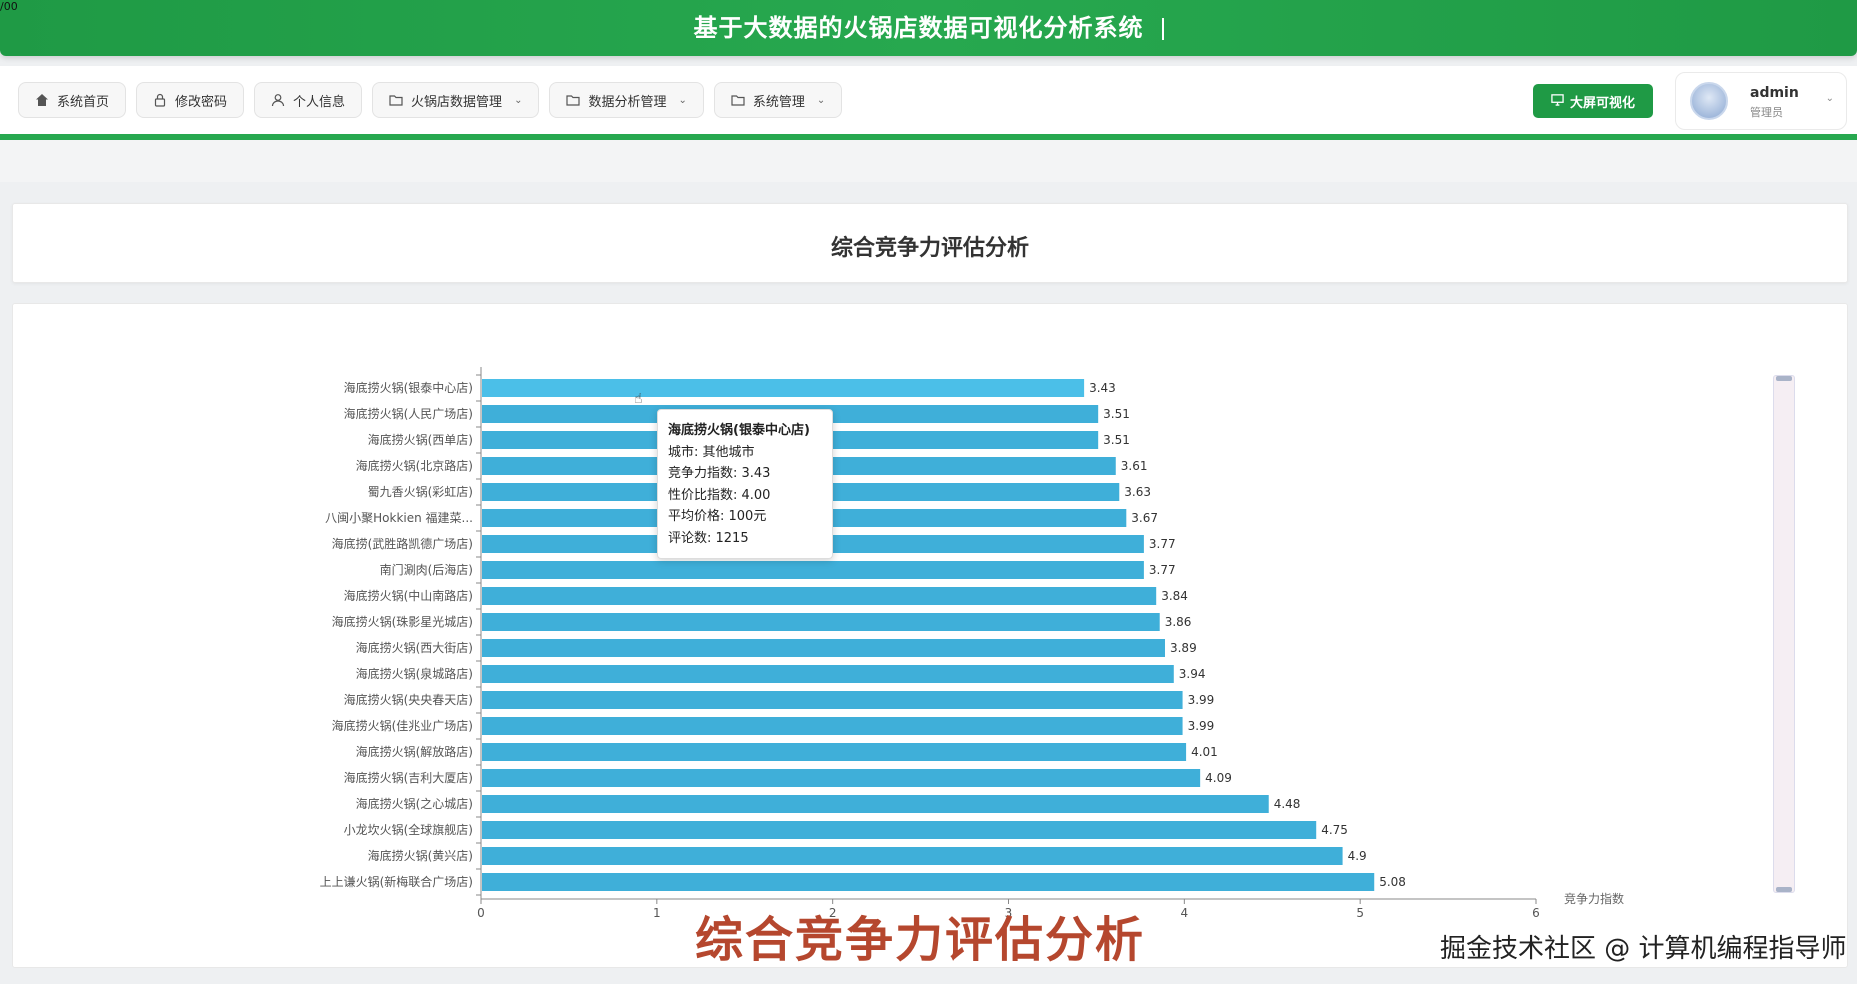 The height and width of the screenshot is (984, 1857). I want to click on content-strip, so click(928, 161).